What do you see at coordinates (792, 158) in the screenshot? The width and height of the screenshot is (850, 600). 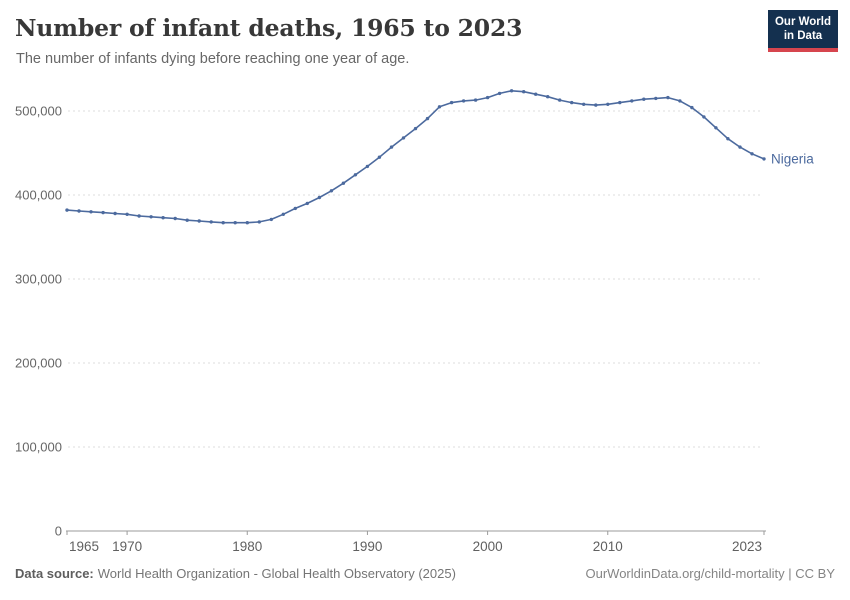 I see `series-entity-label: Nigeria` at bounding box center [792, 158].